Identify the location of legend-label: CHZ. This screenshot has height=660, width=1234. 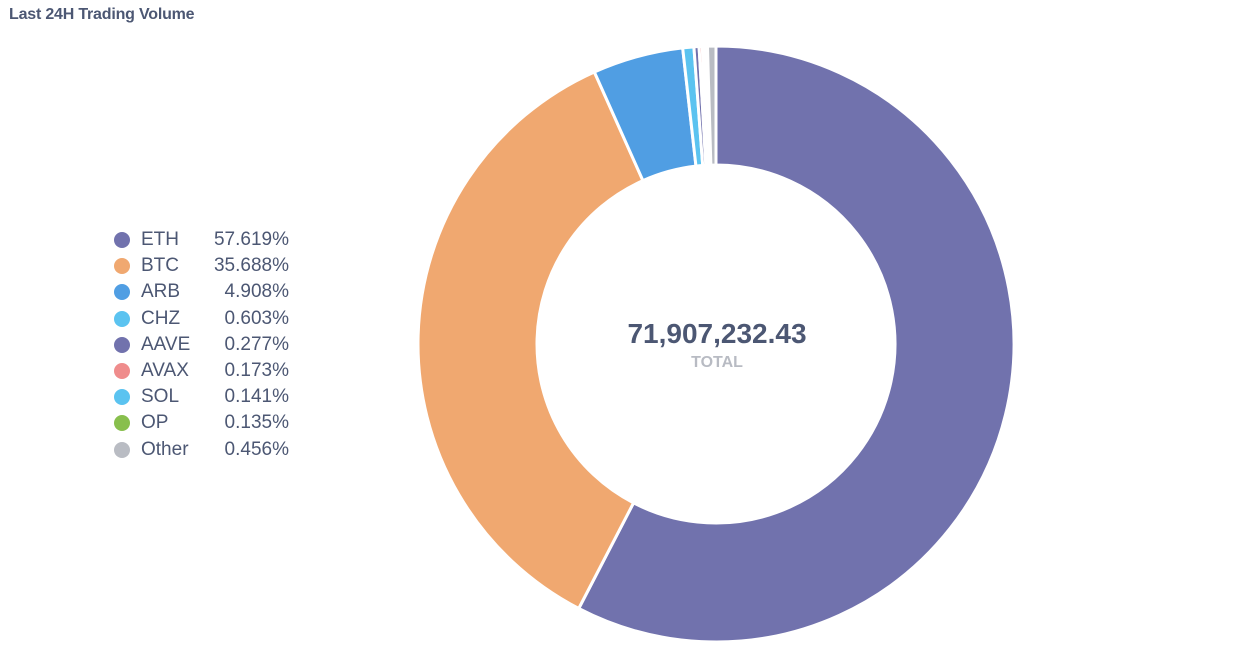
(161, 318).